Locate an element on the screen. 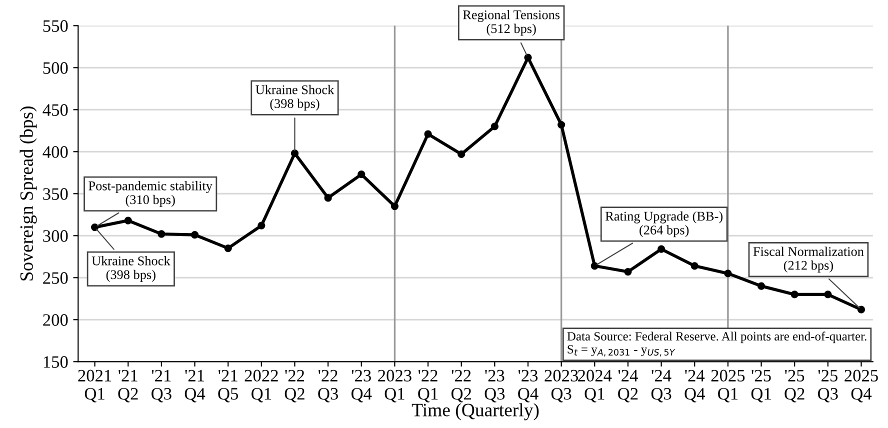 This screenshot has height=428, width=888. y-tick-label: 300 is located at coordinates (55, 236).